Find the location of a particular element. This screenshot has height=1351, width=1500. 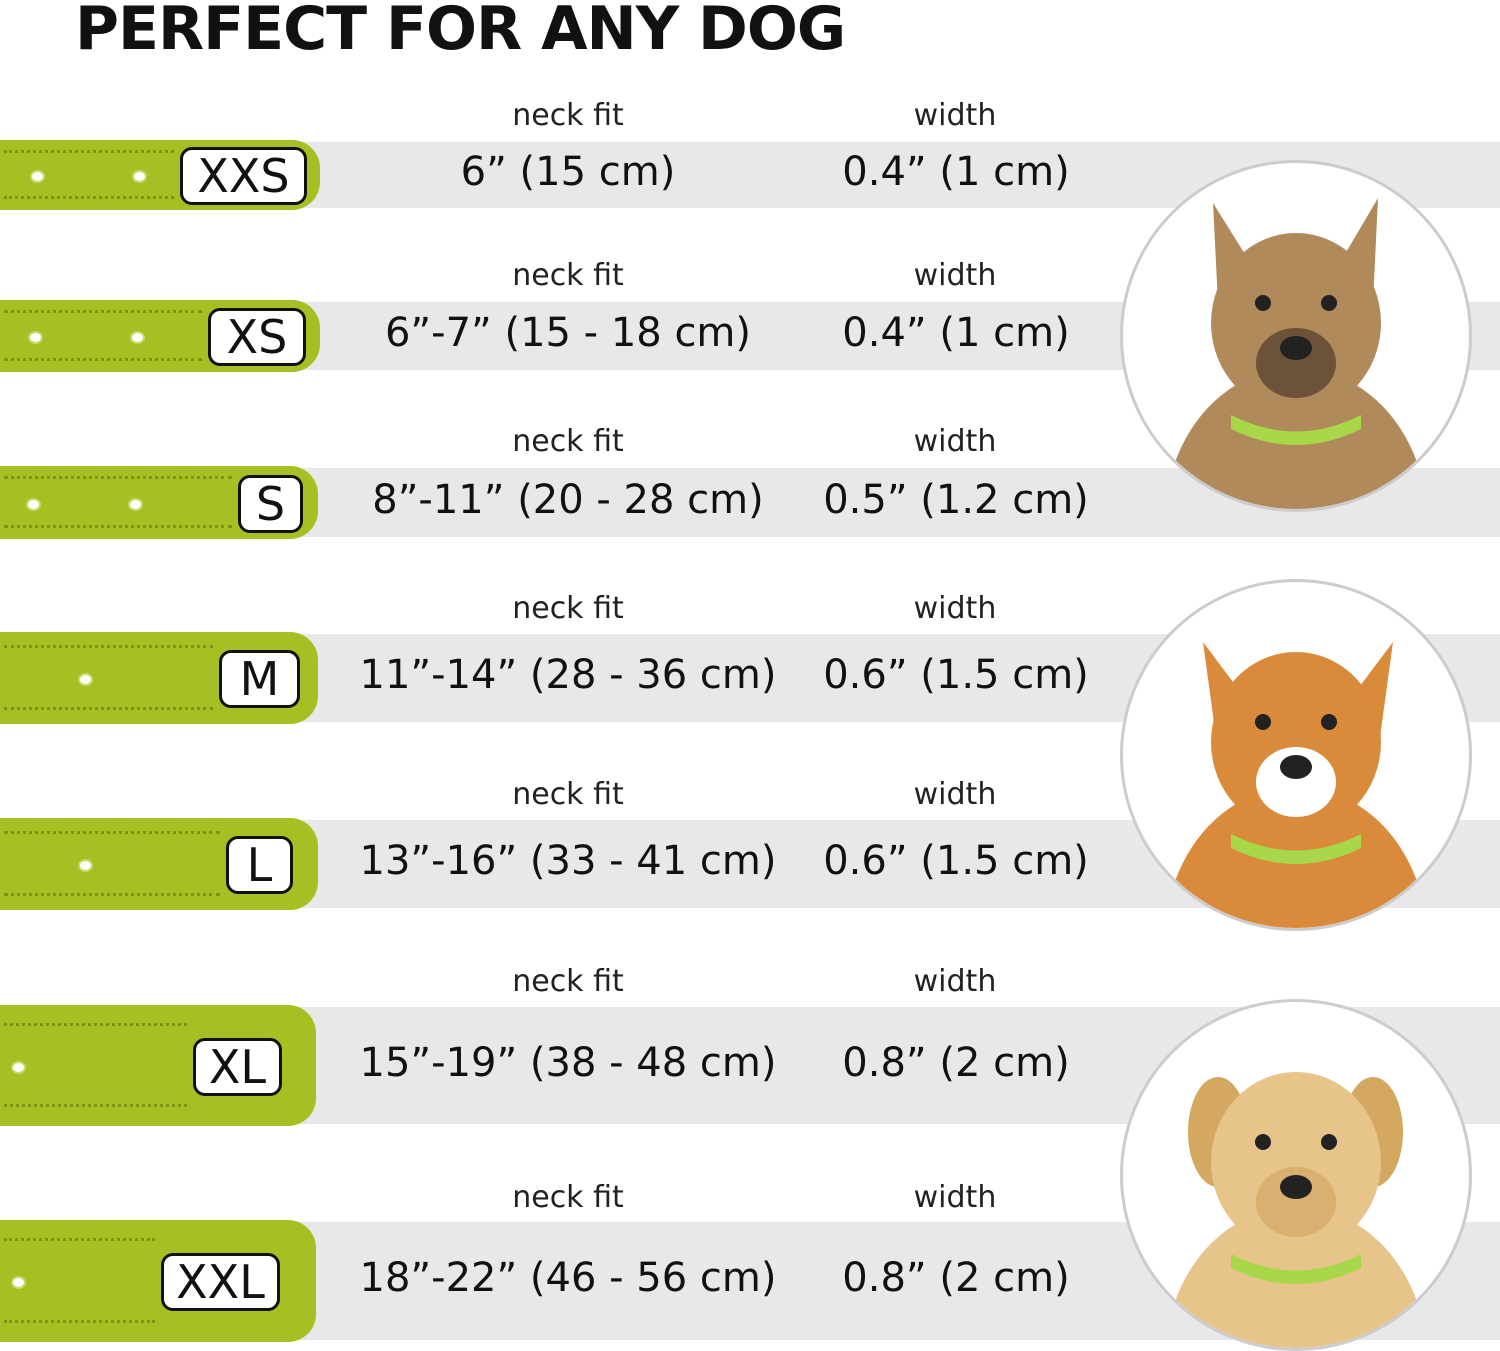

neck-fit-value: 13”-16” (33 - 41 cm) is located at coordinates (568, 861).